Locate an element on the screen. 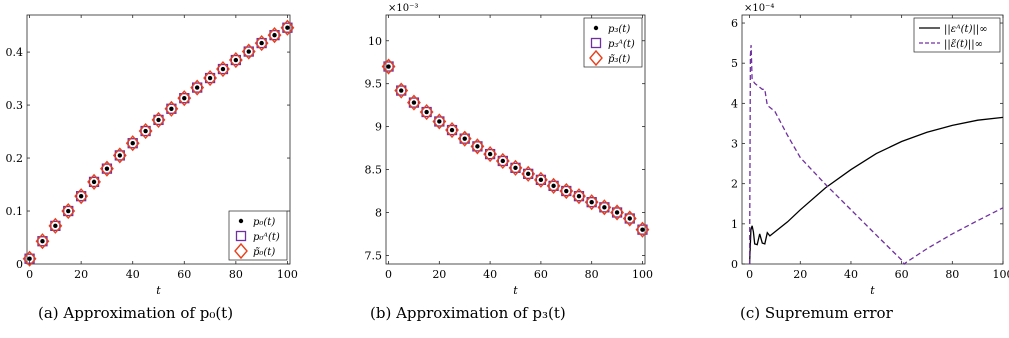 The height and width of the screenshot is (338, 1009). x-tick-label: 60 is located at coordinates (902, 274).